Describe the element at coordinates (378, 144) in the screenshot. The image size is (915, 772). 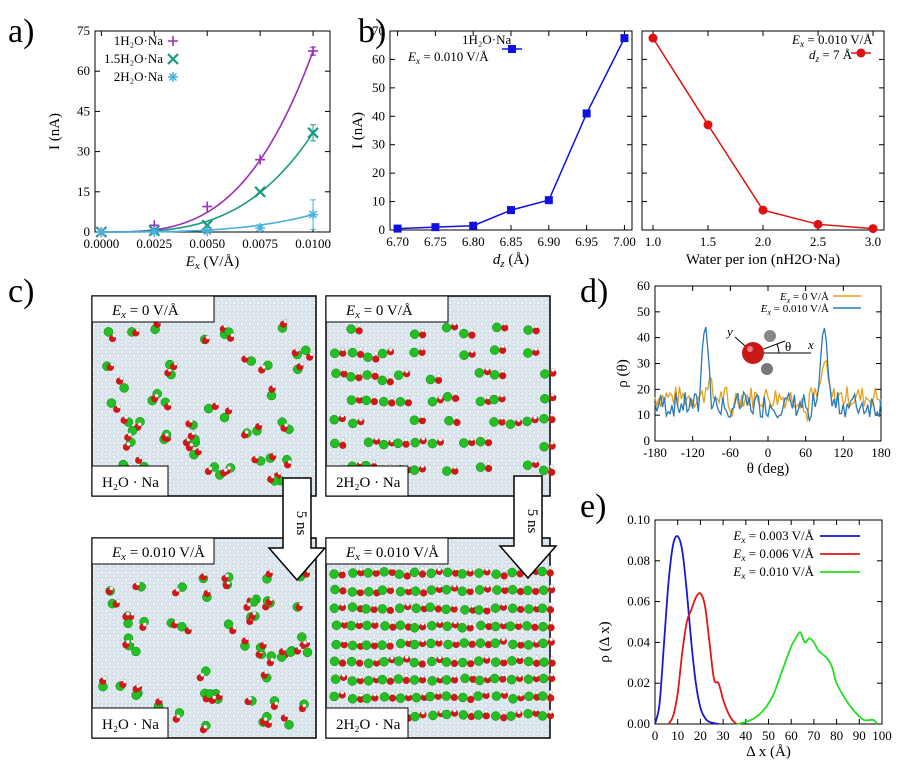
I see `chart-b-left-ytick-label-3: 30` at that location.